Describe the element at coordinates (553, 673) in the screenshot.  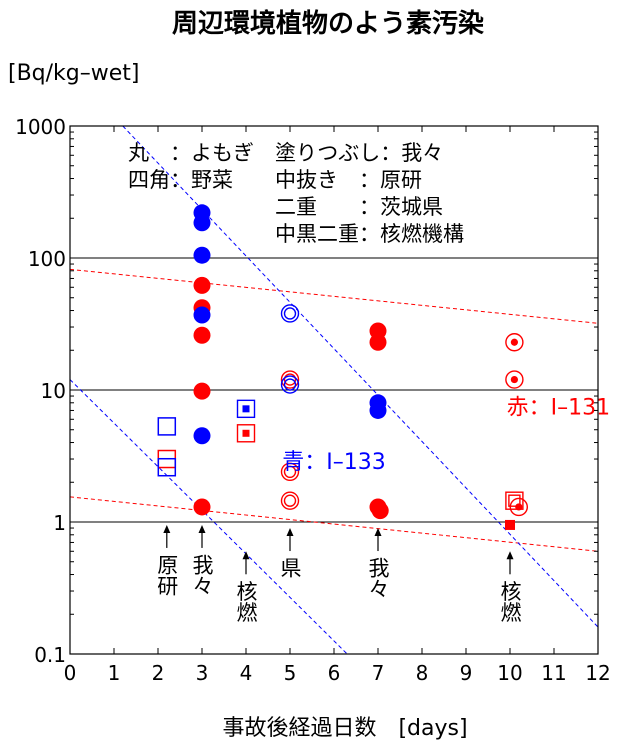
I see `x-tick-label: 11` at that location.